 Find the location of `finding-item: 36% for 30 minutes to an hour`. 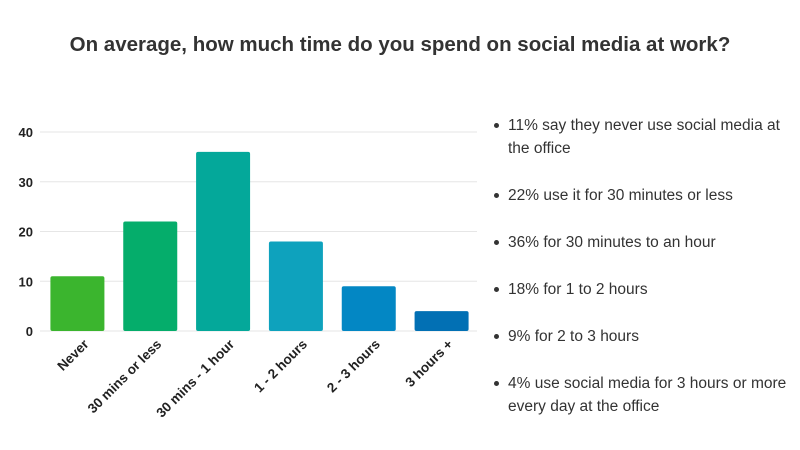

finding-item: 36% for 30 minutes to an hour is located at coordinates (642, 242).